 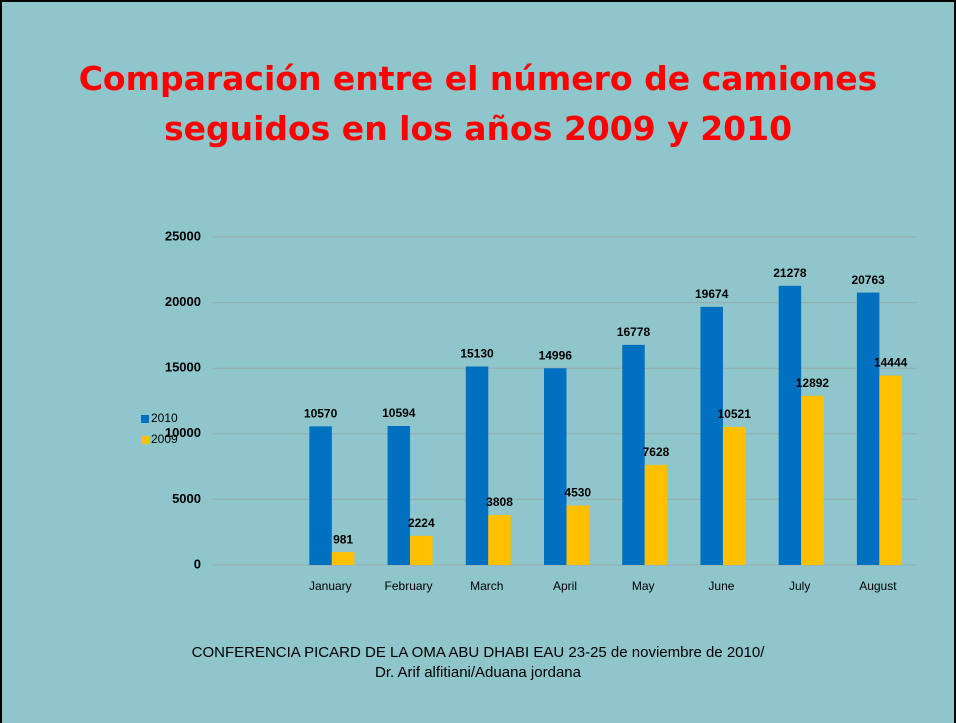 What do you see at coordinates (891, 363) in the screenshot?
I see `data-label: 14444` at bounding box center [891, 363].